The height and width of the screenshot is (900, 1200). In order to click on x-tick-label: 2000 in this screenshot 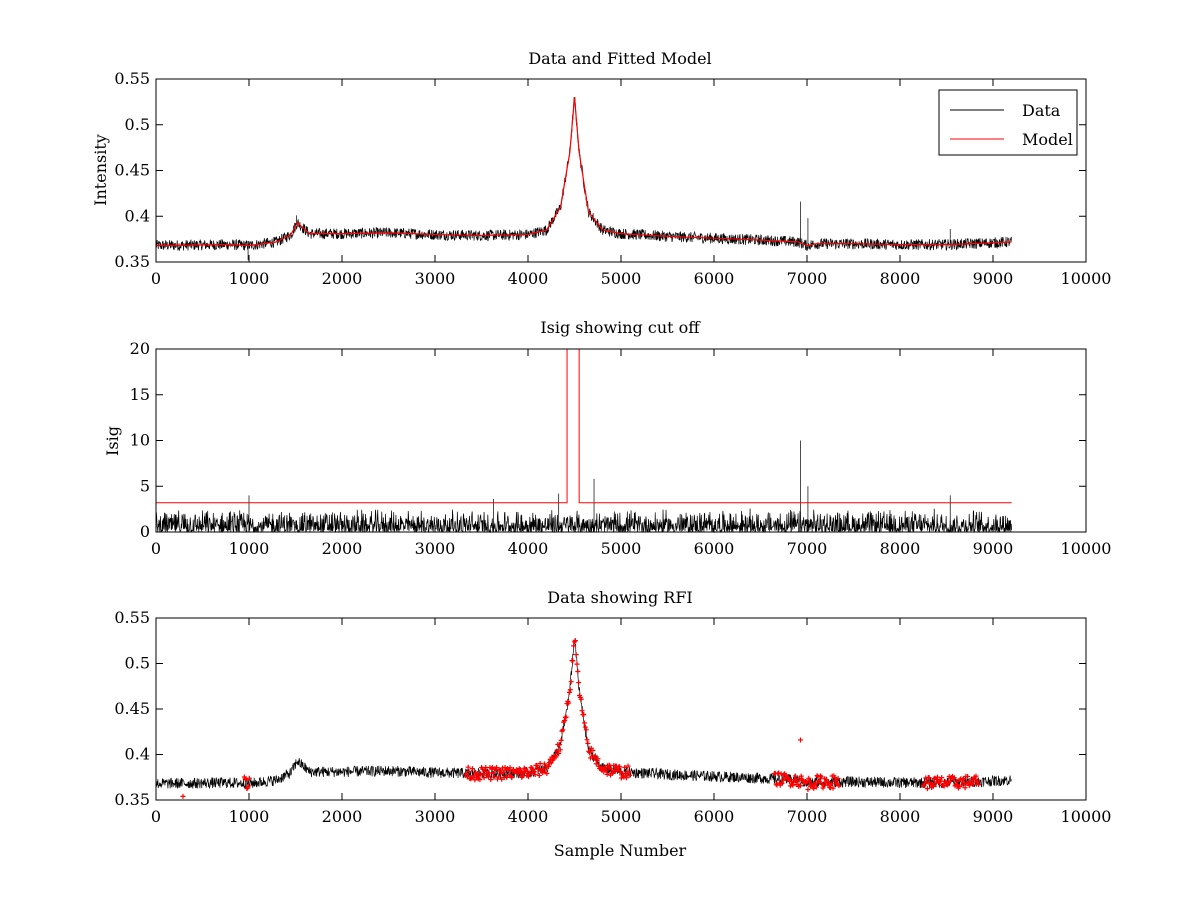, I will do `click(342, 816)`.